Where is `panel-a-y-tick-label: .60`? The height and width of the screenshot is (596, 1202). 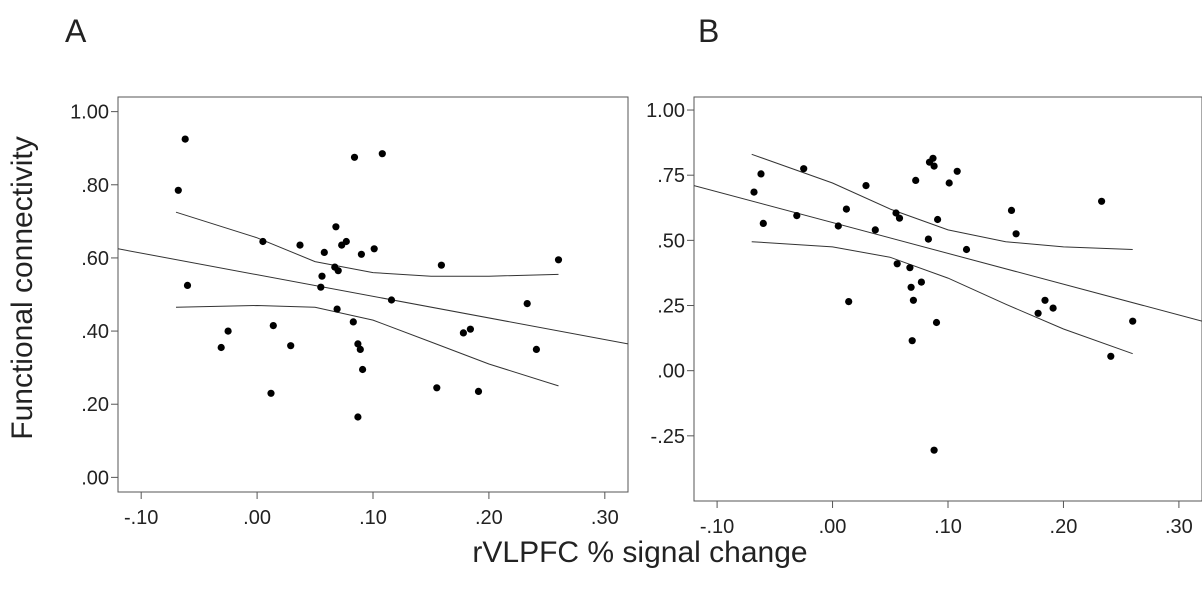
panel-a-y-tick-label: .60 is located at coordinates (95, 259).